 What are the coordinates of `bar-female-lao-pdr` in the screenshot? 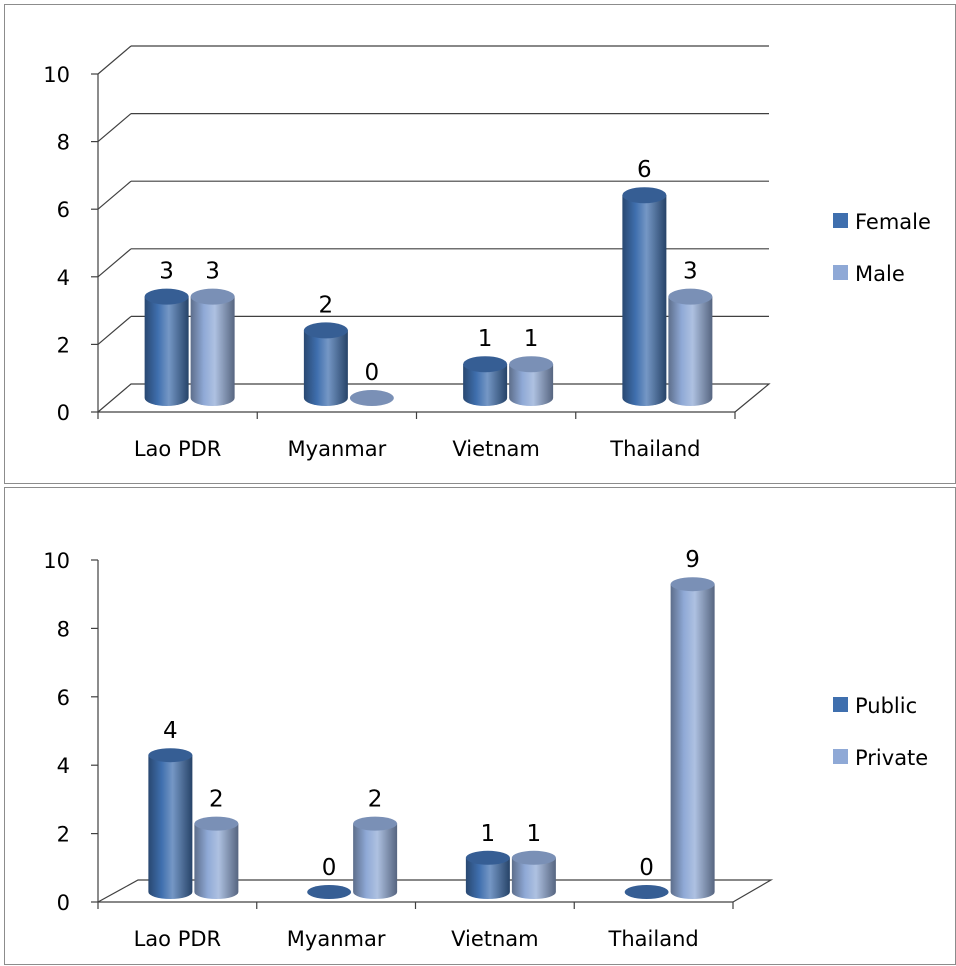 It's located at (166, 347).